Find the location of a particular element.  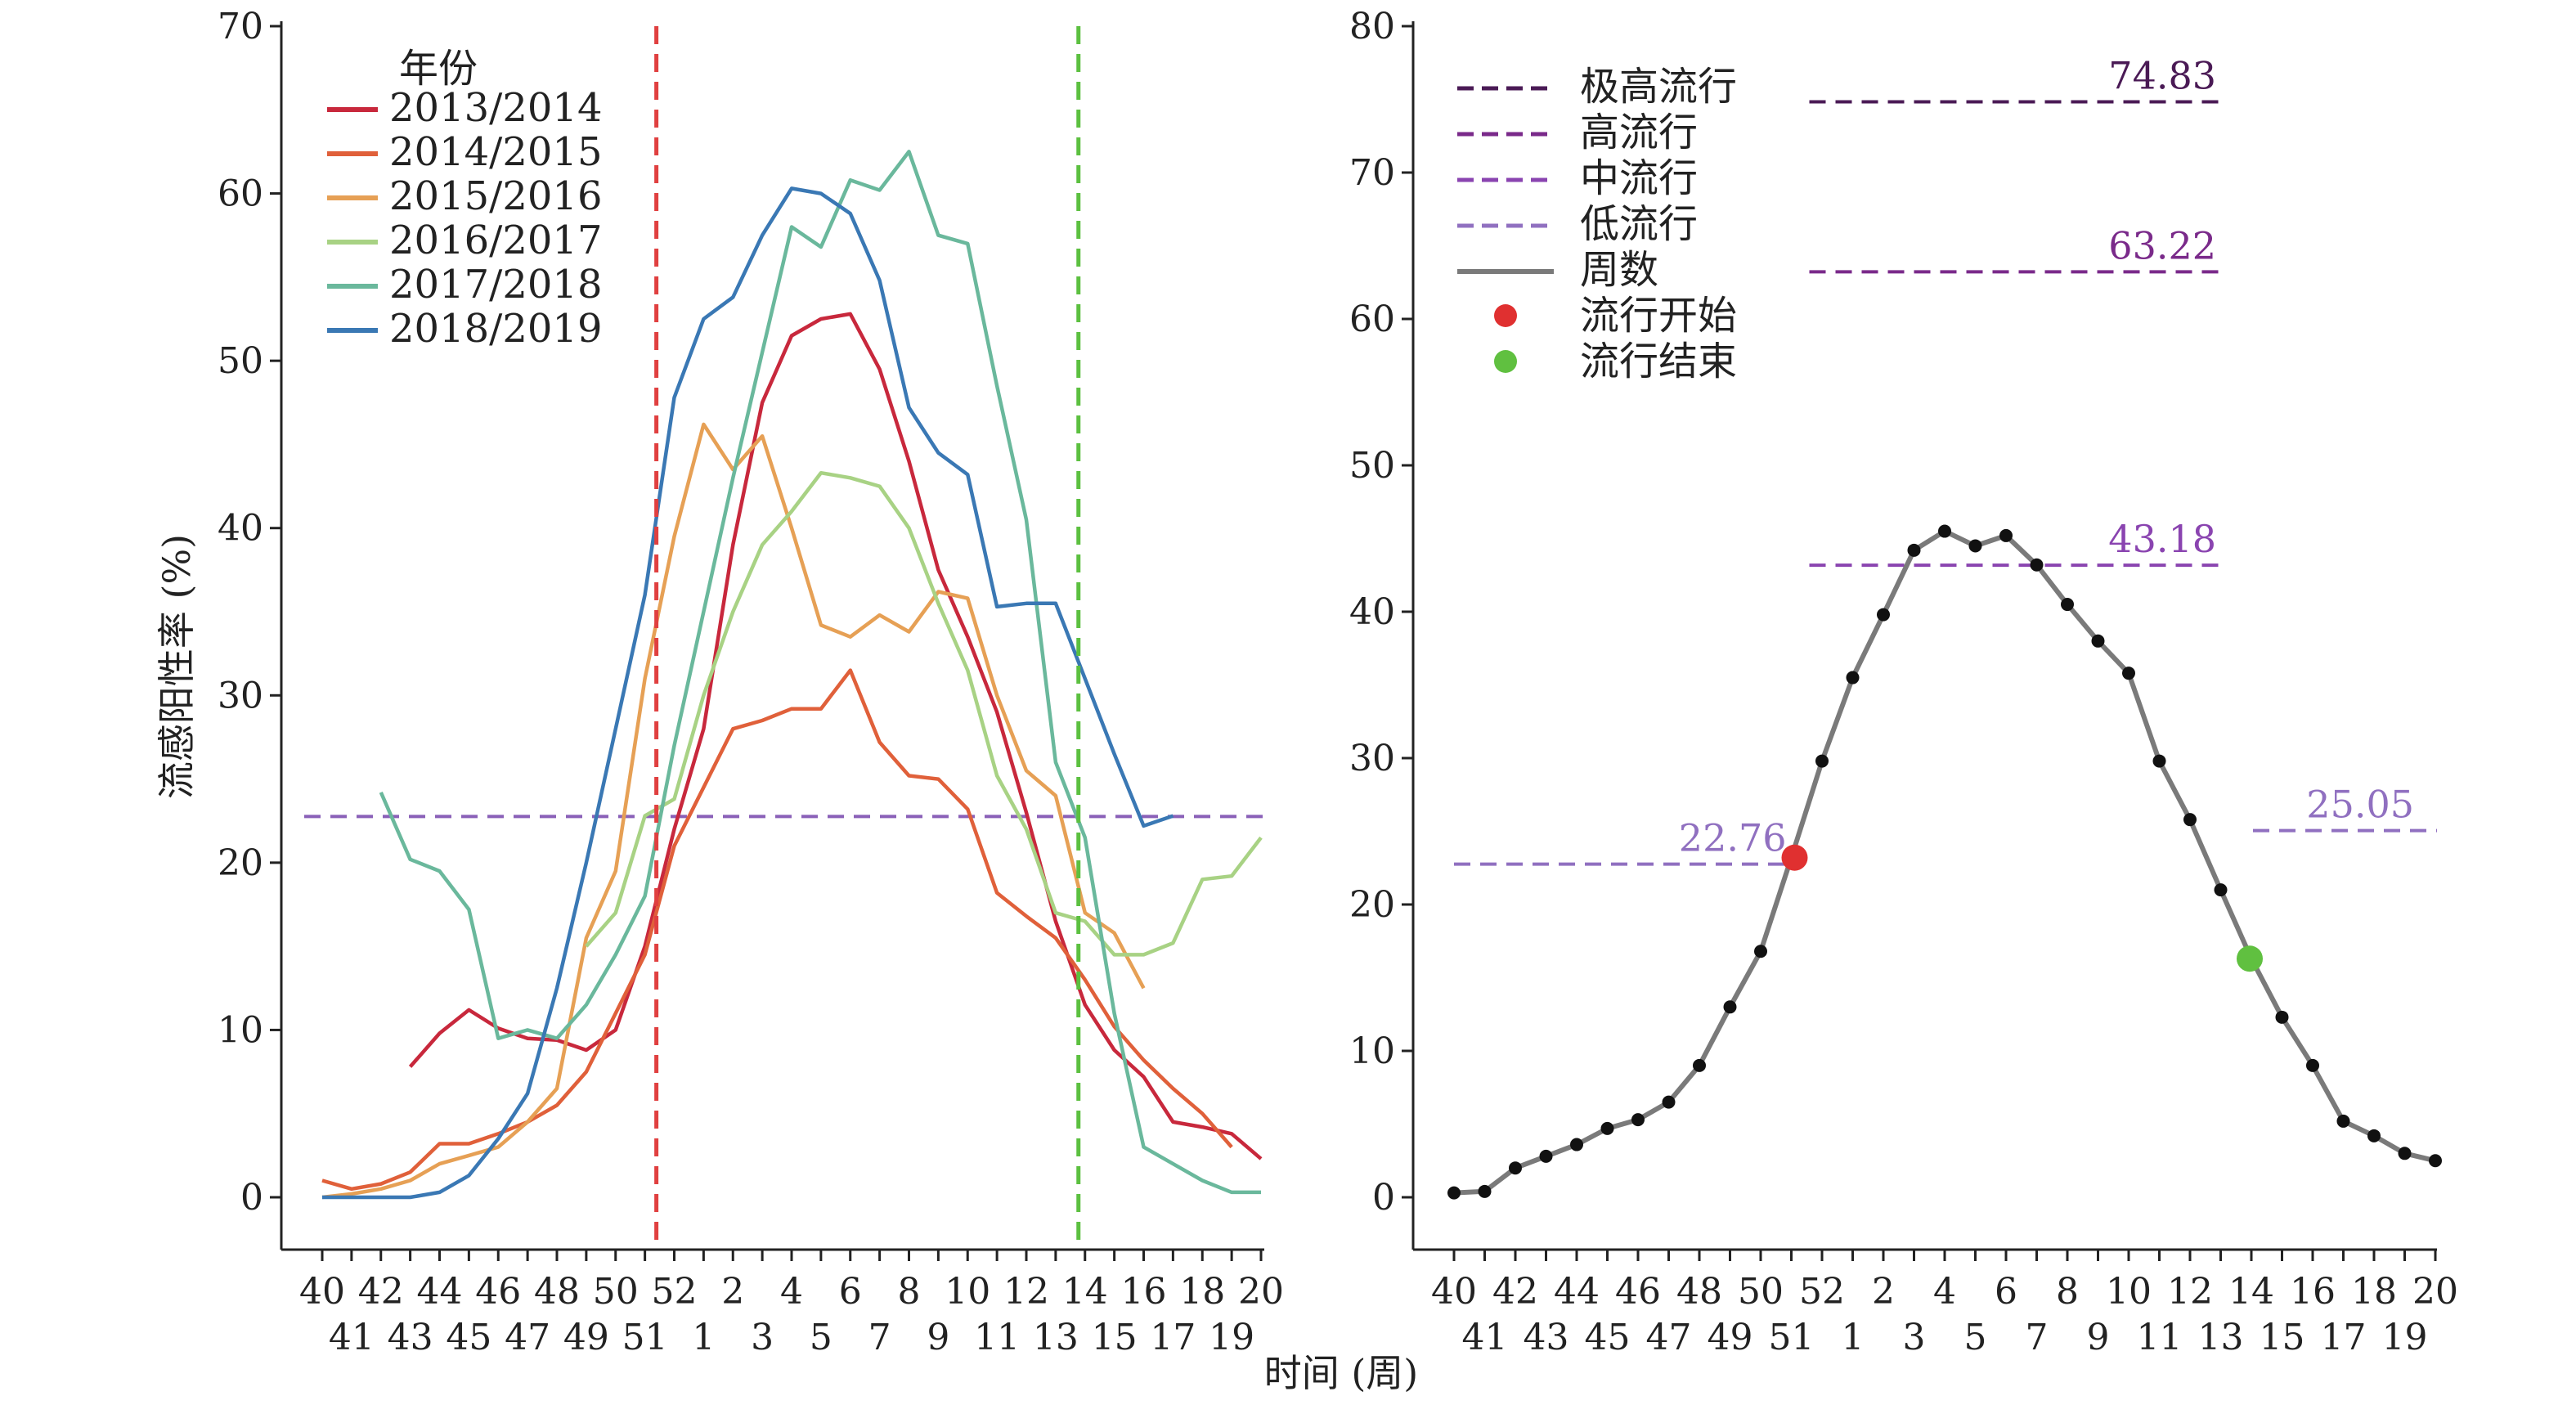

legend-label: 2016/2017 is located at coordinates (495, 240).